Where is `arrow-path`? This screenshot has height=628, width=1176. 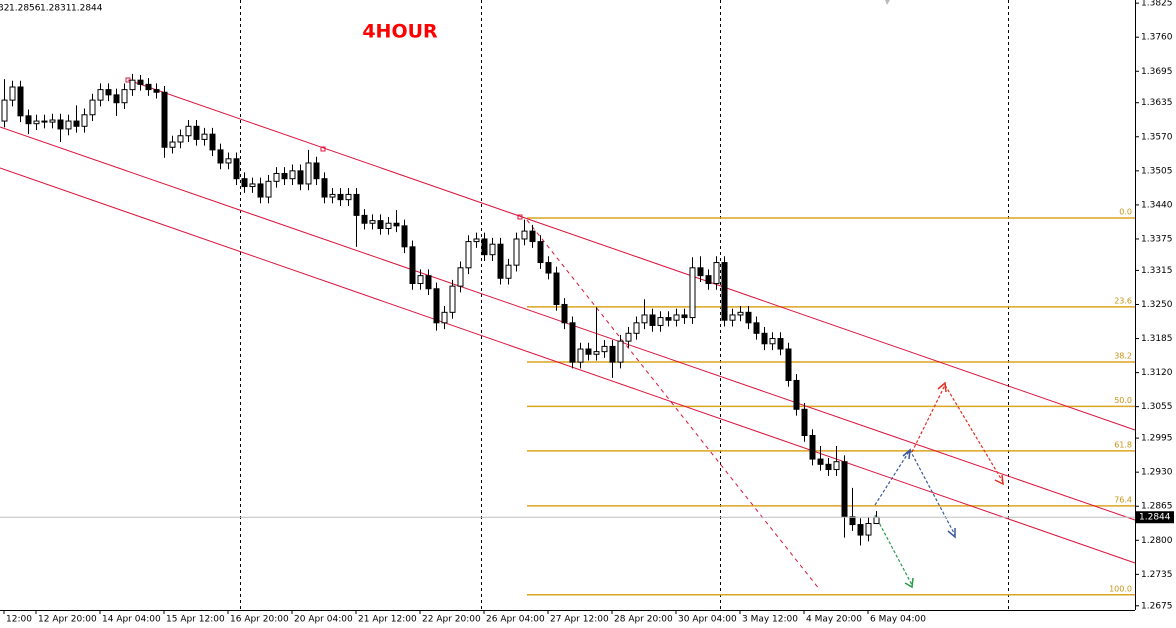 arrow-path is located at coordinates (957, 433).